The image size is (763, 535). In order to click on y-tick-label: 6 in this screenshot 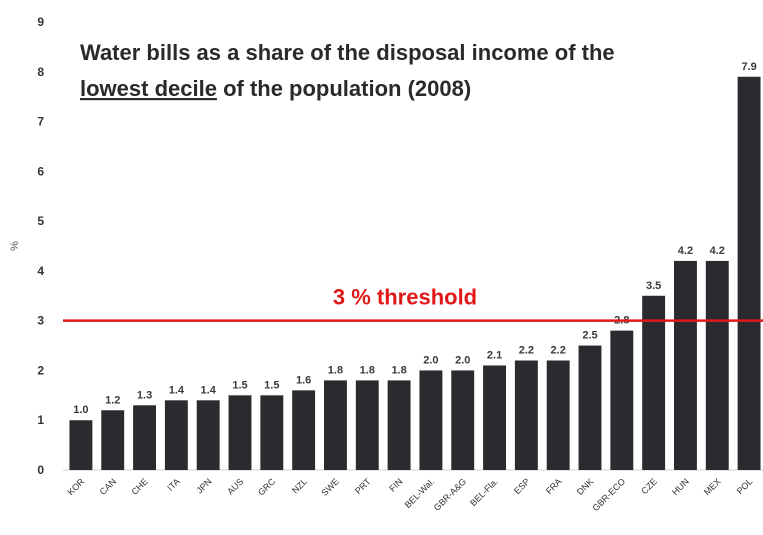, I will do `click(40, 171)`.